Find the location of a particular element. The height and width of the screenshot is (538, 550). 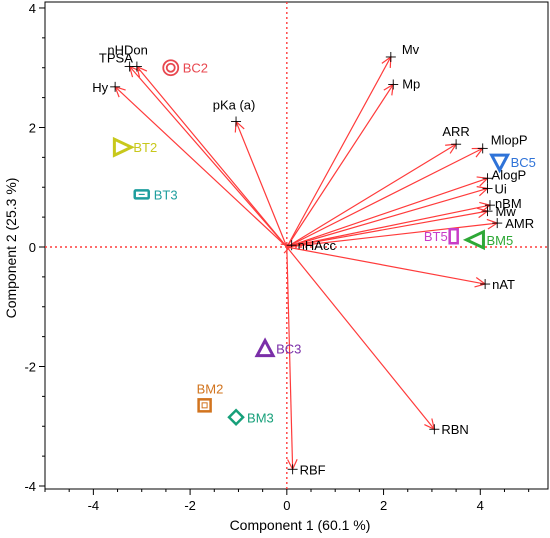

loading-label: ARR is located at coordinates (455, 131).